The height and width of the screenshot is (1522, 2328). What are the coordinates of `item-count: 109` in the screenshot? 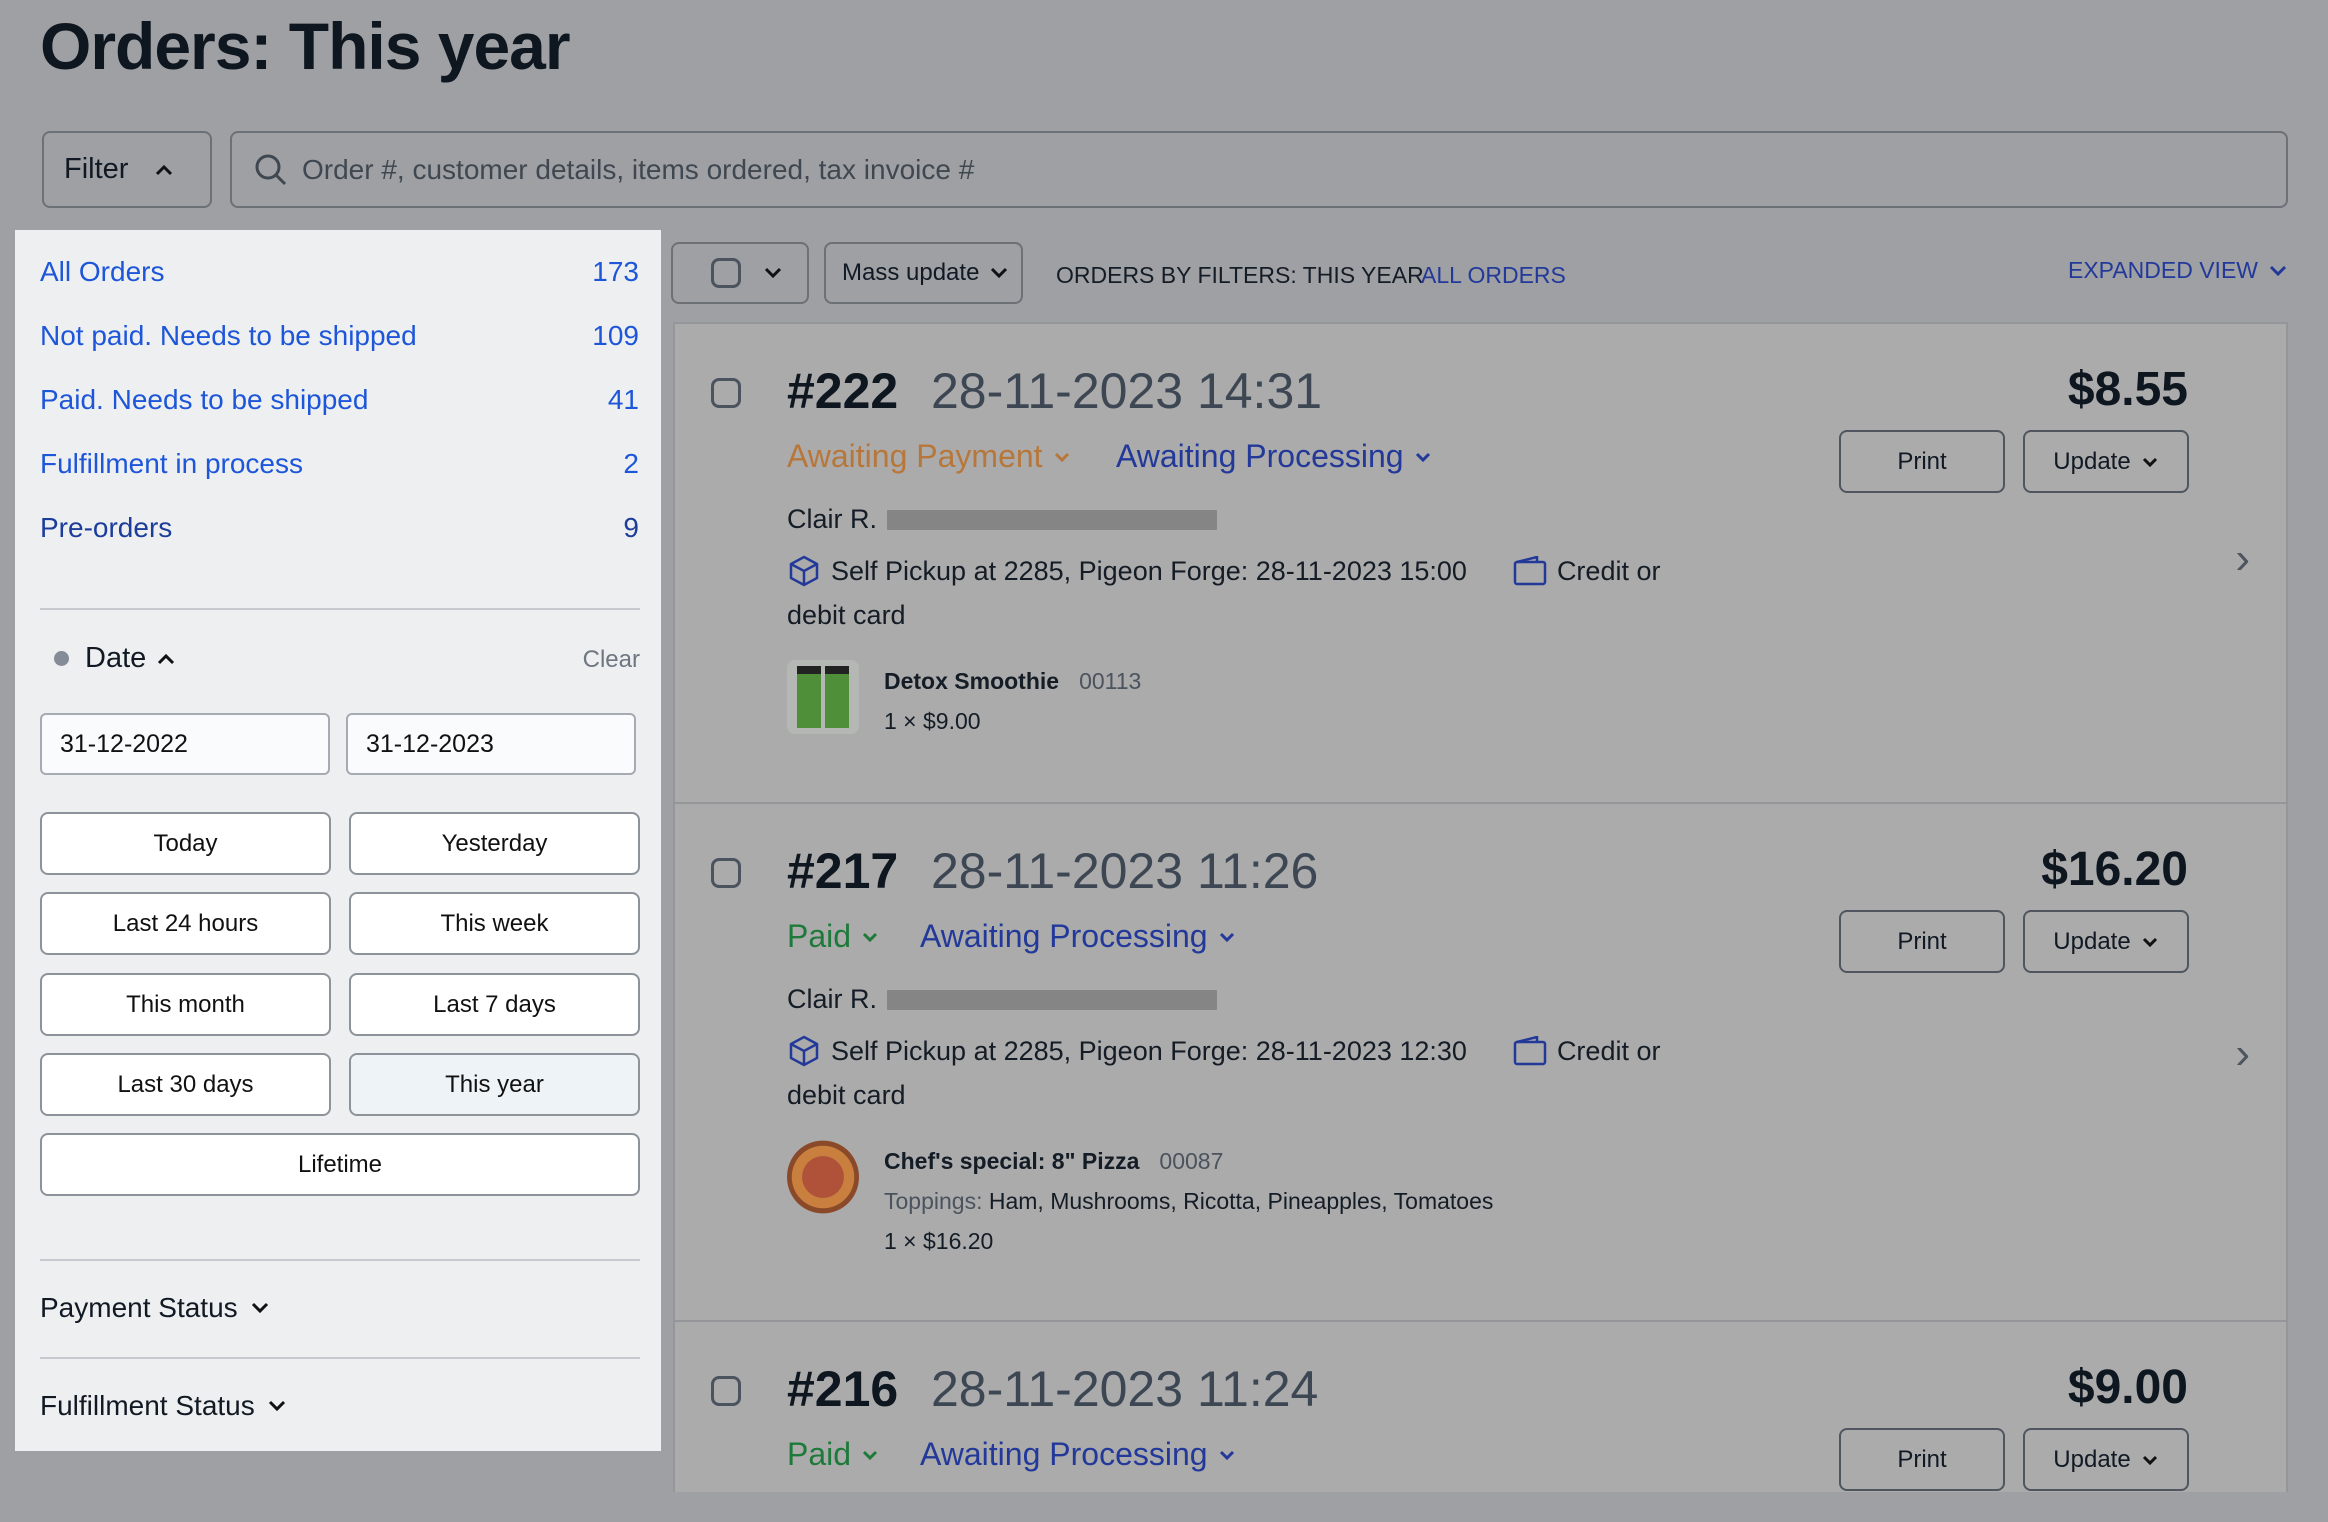 It's located at (615, 335).